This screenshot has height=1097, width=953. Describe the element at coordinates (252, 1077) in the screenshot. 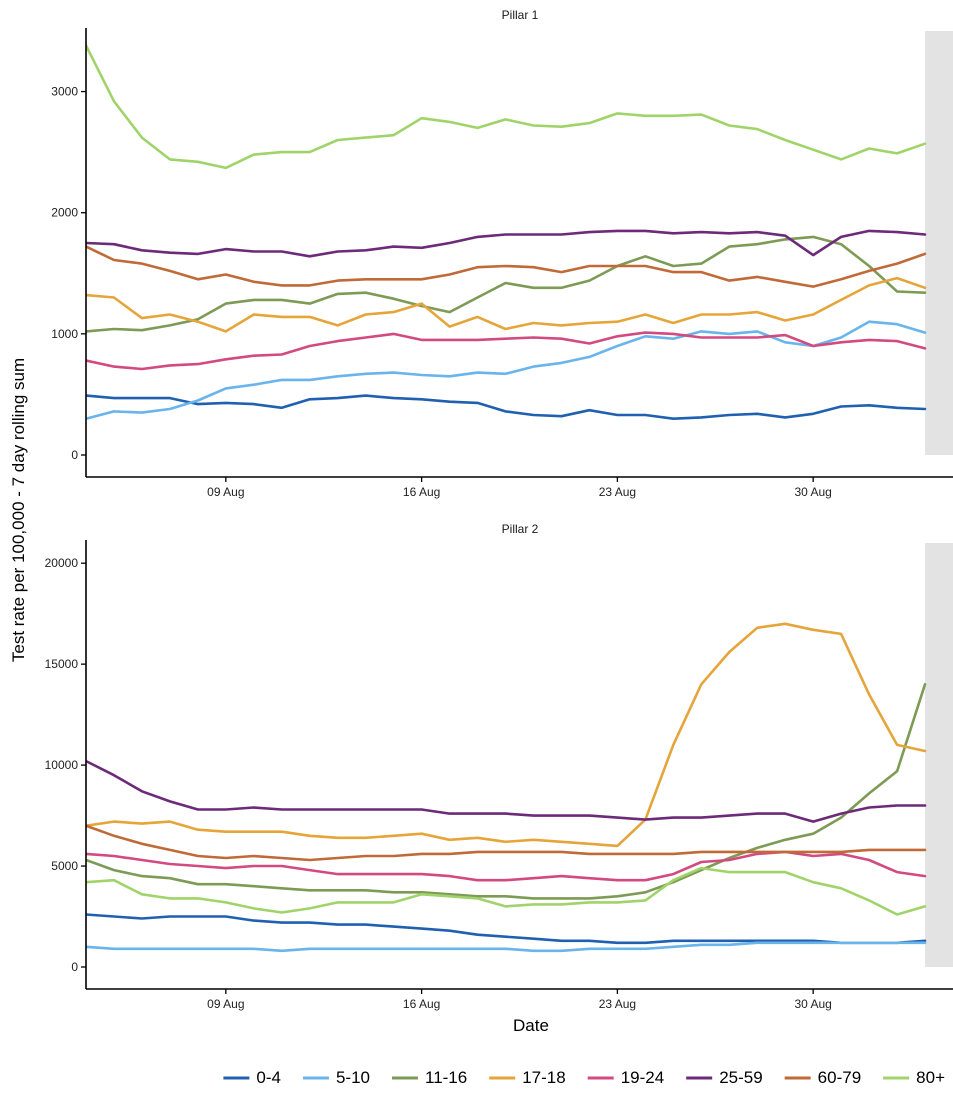

I see `legend-item-0-4: 0-4` at that location.